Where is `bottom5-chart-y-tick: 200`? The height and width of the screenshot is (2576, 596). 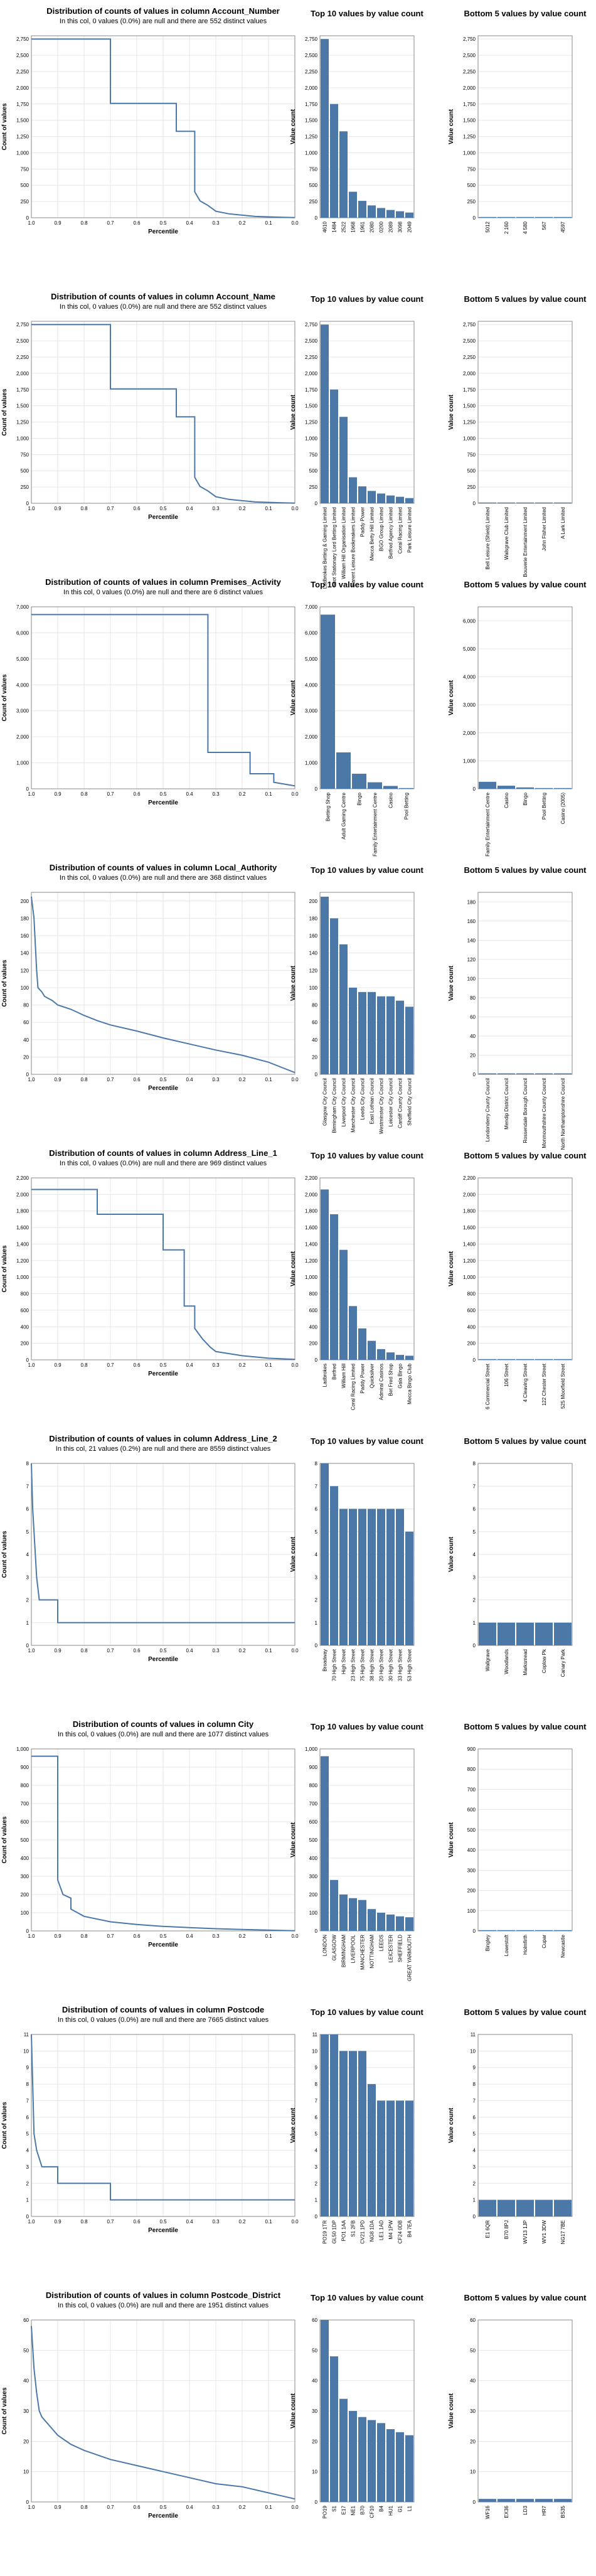 bottom5-chart-y-tick: 200 is located at coordinates (472, 1344).